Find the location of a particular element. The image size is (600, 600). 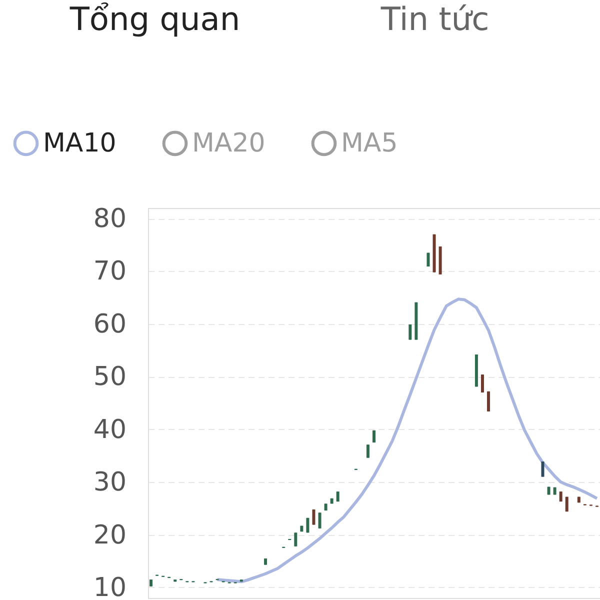

text: Tổng quan is located at coordinates (154, 19).